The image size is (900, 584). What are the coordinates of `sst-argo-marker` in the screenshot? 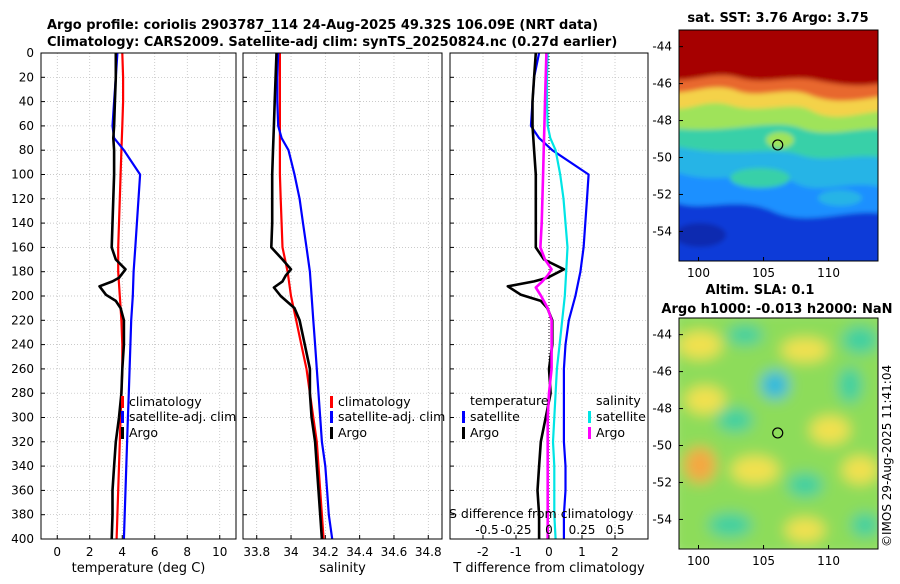 It's located at (778, 145).